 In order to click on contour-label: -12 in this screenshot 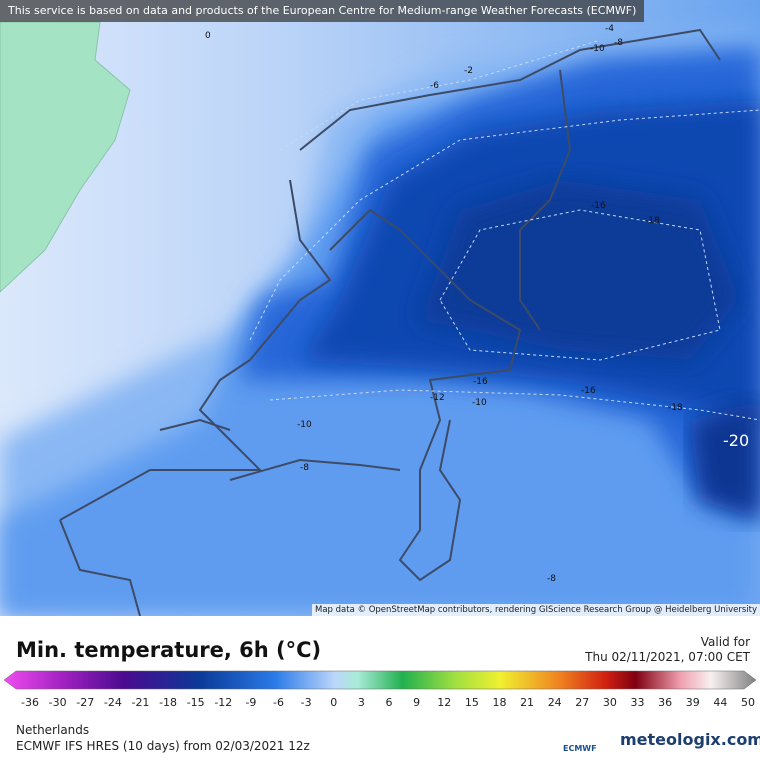, I will do `click(437, 398)`.